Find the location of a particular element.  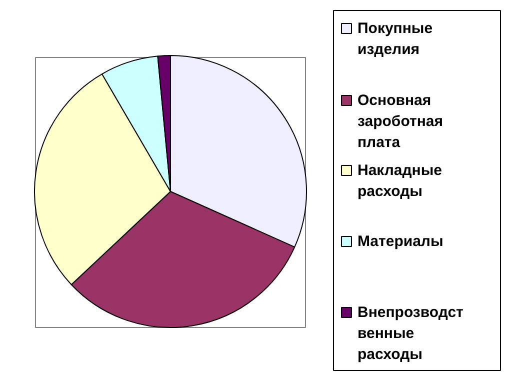

legend-label: Основная зароботная плата is located at coordinates (400, 121).